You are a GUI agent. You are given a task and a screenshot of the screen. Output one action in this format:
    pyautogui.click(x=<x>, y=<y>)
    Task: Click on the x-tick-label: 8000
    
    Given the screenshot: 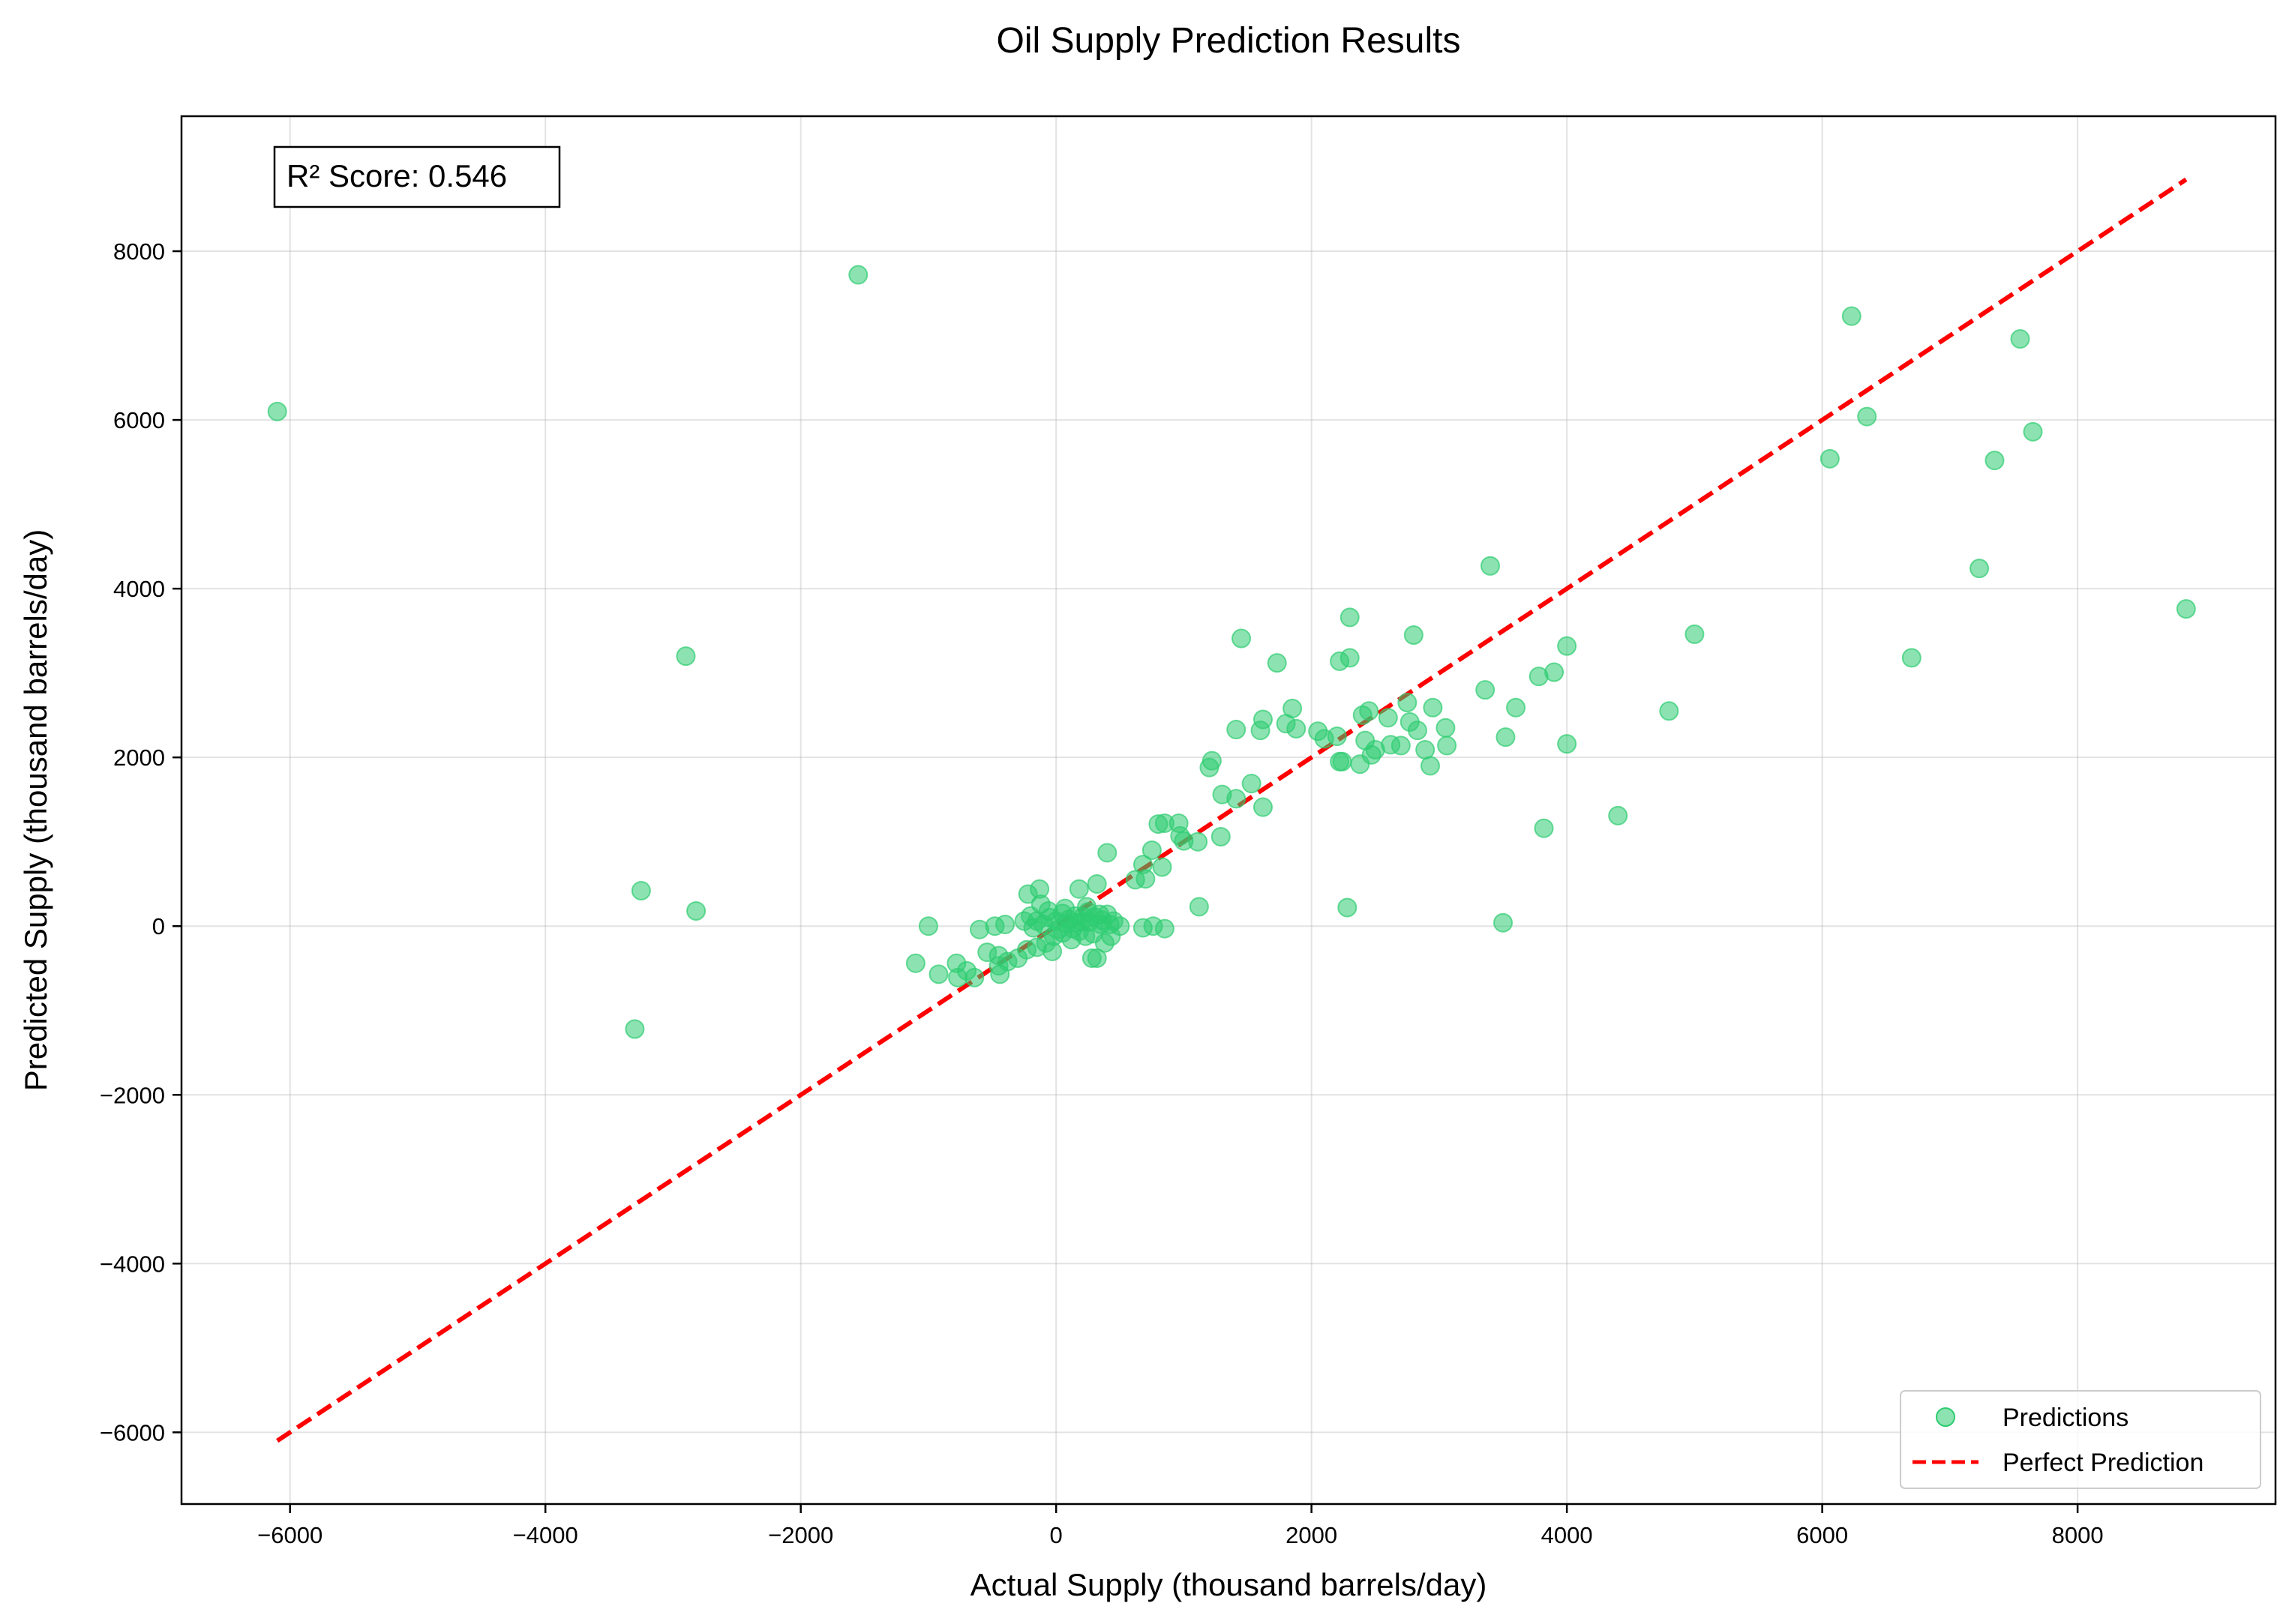 What is the action you would take?
    pyautogui.click(x=2078, y=1535)
    